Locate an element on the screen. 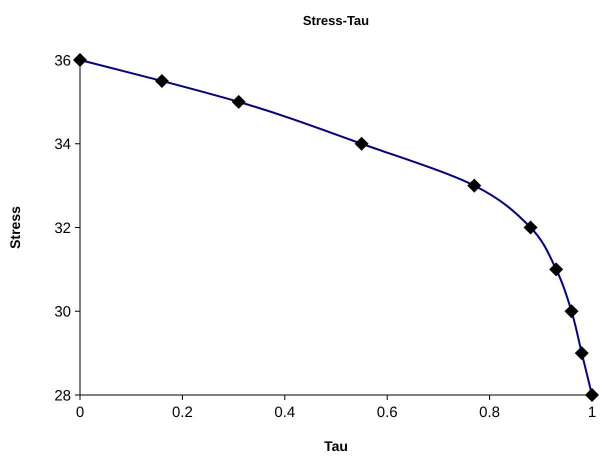 The height and width of the screenshot is (466, 606). x-tick-label: 0.8 is located at coordinates (489, 412).